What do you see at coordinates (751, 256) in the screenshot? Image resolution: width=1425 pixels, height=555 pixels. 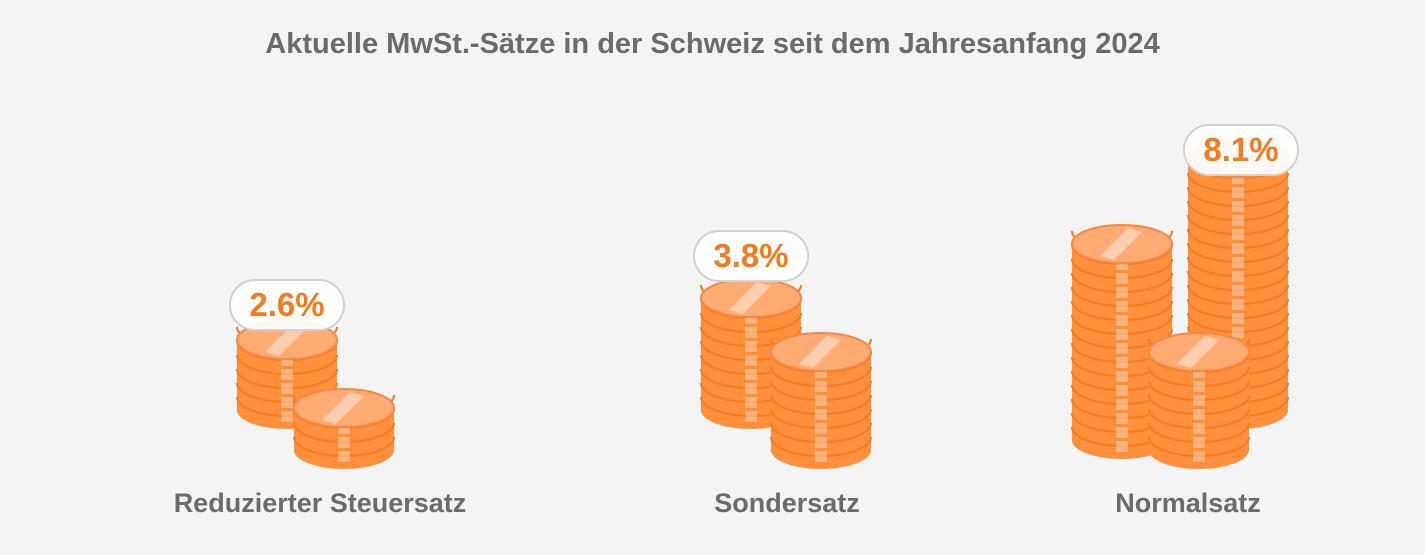 I see `value-badge-special: 3.8%` at bounding box center [751, 256].